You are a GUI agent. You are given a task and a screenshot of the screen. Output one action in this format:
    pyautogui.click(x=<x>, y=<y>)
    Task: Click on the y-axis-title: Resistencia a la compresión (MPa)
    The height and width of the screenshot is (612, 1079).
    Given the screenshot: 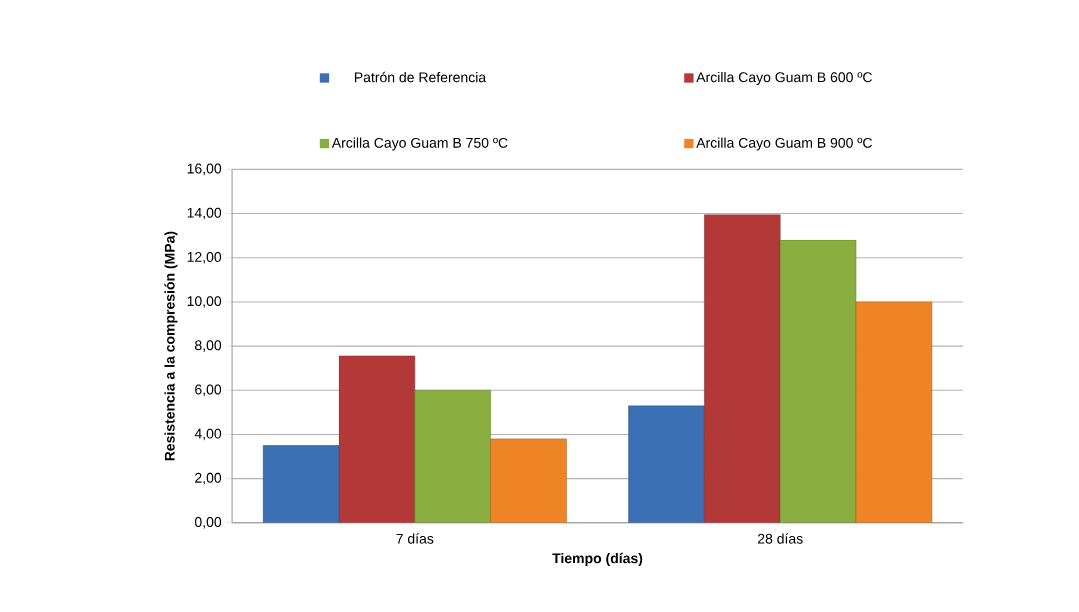 What is the action you would take?
    pyautogui.click(x=171, y=346)
    